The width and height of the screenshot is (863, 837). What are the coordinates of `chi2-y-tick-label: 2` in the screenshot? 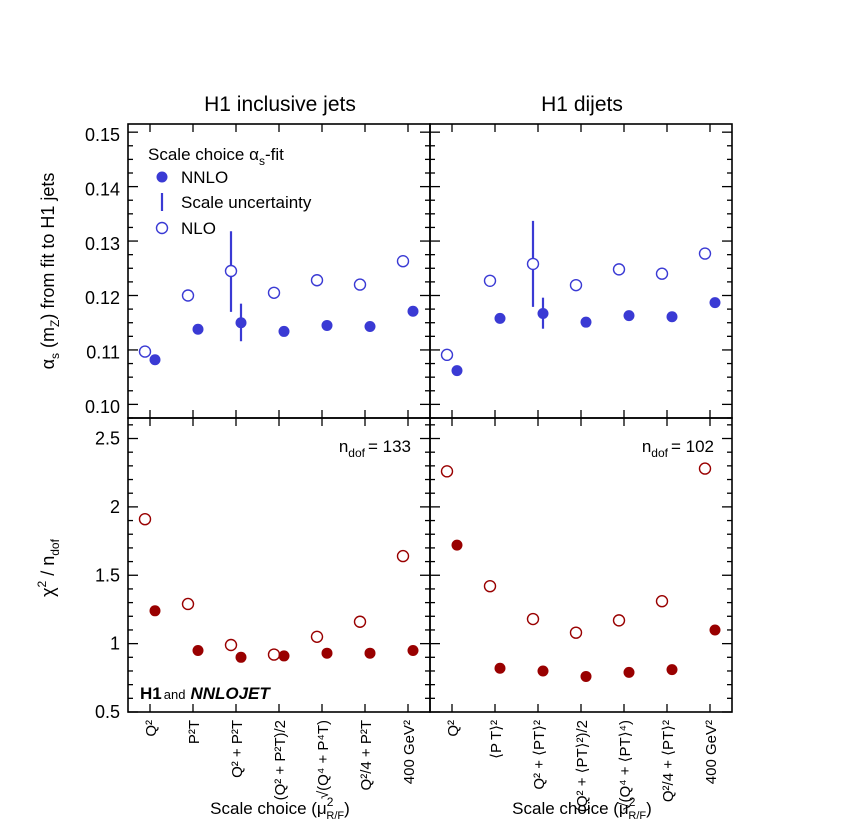 It's located at (115, 507).